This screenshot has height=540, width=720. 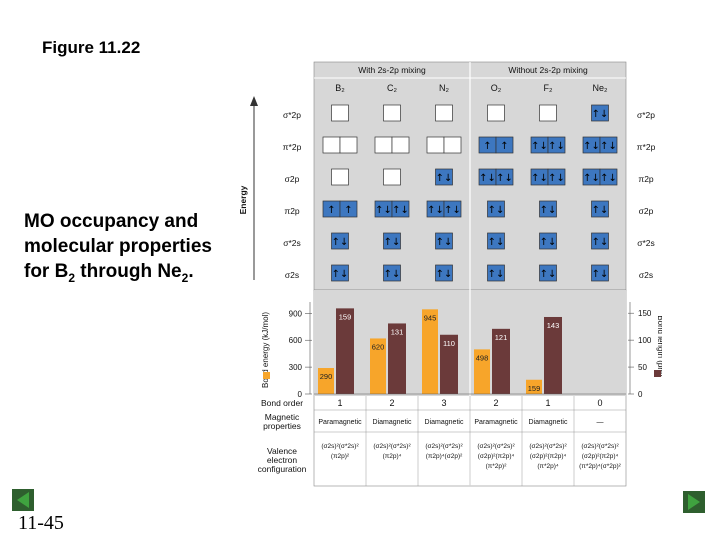 I want to click on bond-energy-label: 620, so click(x=378, y=346).